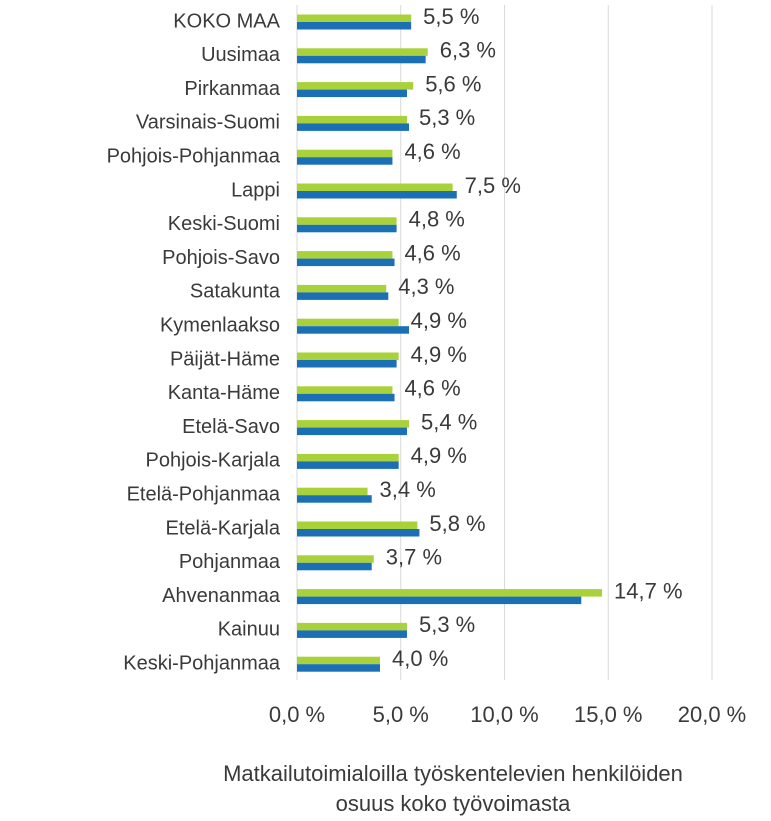 This screenshot has height=821, width=771. I want to click on x-tick-label: 10,0 %, so click(504, 714).